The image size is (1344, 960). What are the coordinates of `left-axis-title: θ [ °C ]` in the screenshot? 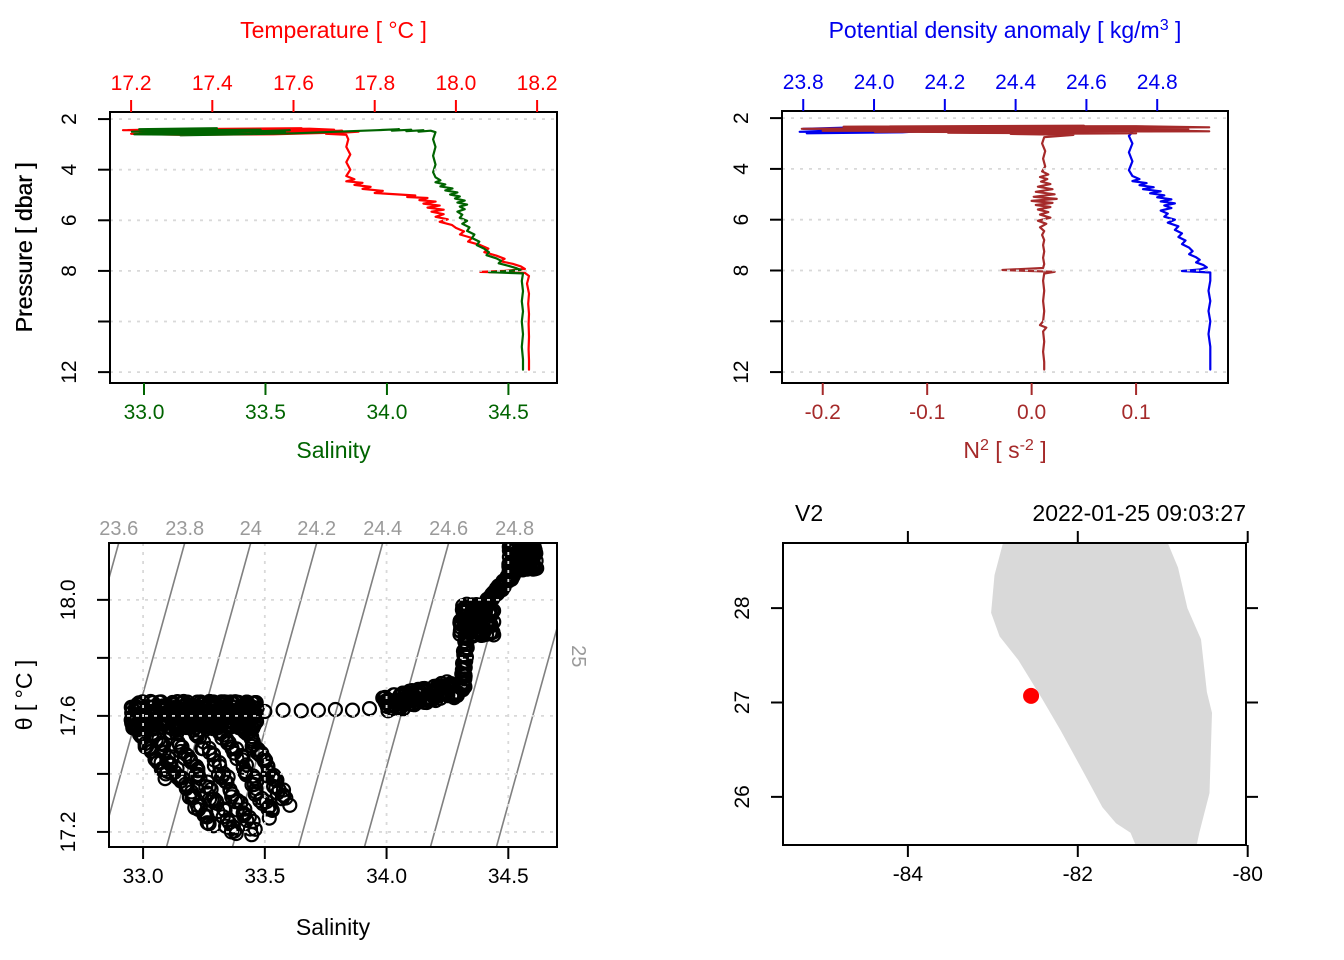 It's located at (24, 695).